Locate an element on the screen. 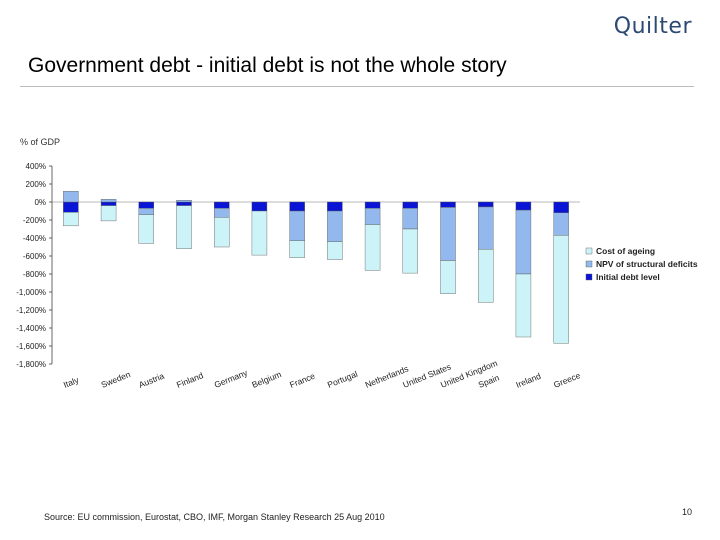 Image resolution: width=720 pixels, height=540 pixels. x-tick-label: Spain is located at coordinates (489, 381).